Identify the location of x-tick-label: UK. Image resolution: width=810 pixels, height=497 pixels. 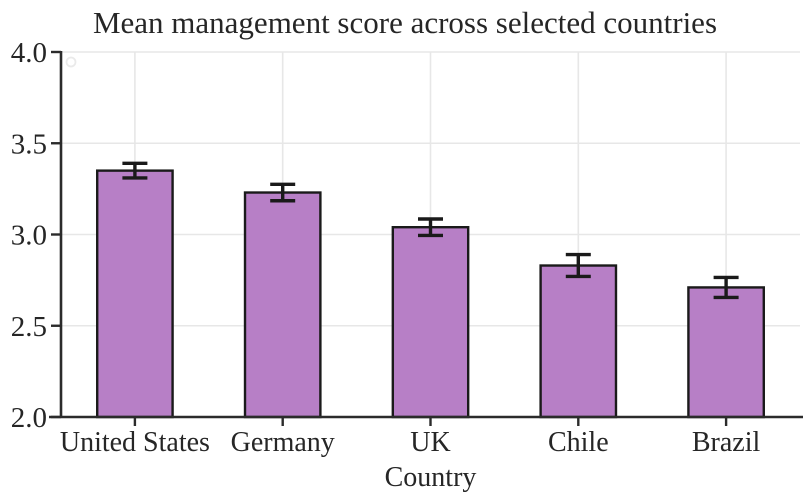
(430, 442).